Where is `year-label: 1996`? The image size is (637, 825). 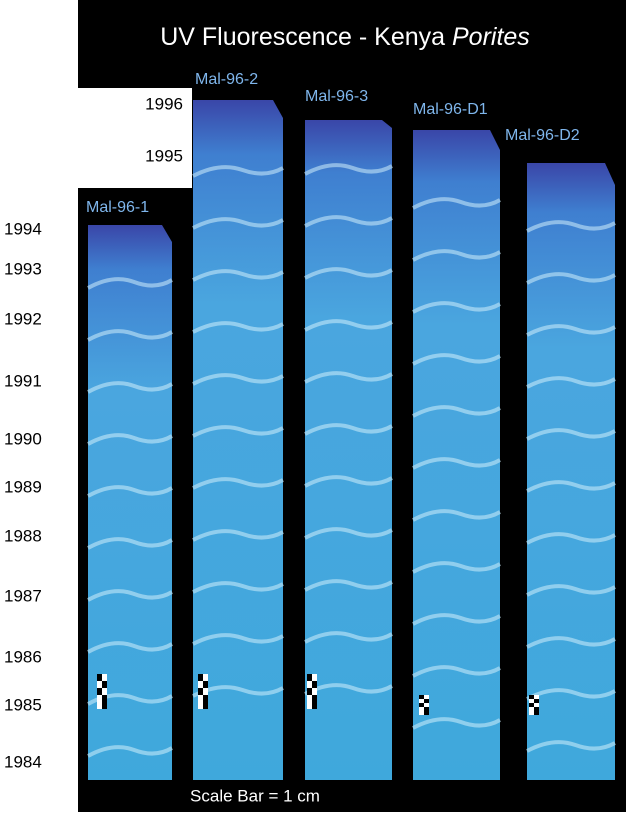
year-label: 1996 is located at coordinates (164, 103).